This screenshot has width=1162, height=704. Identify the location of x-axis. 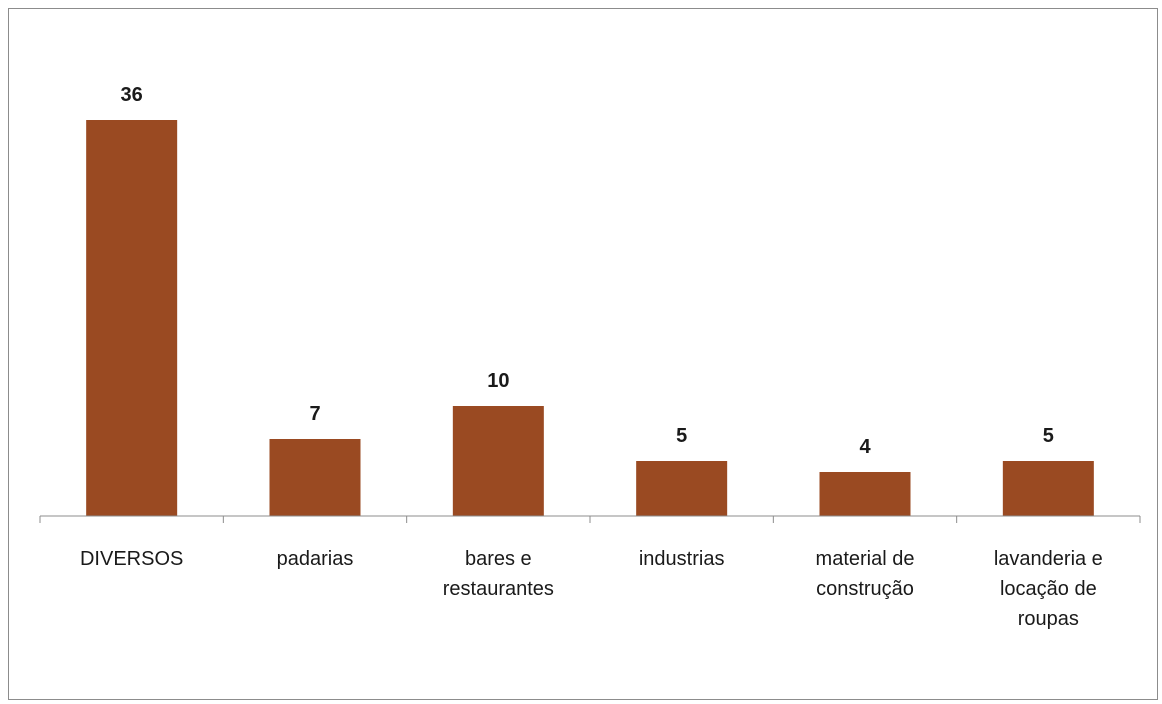
(590, 519).